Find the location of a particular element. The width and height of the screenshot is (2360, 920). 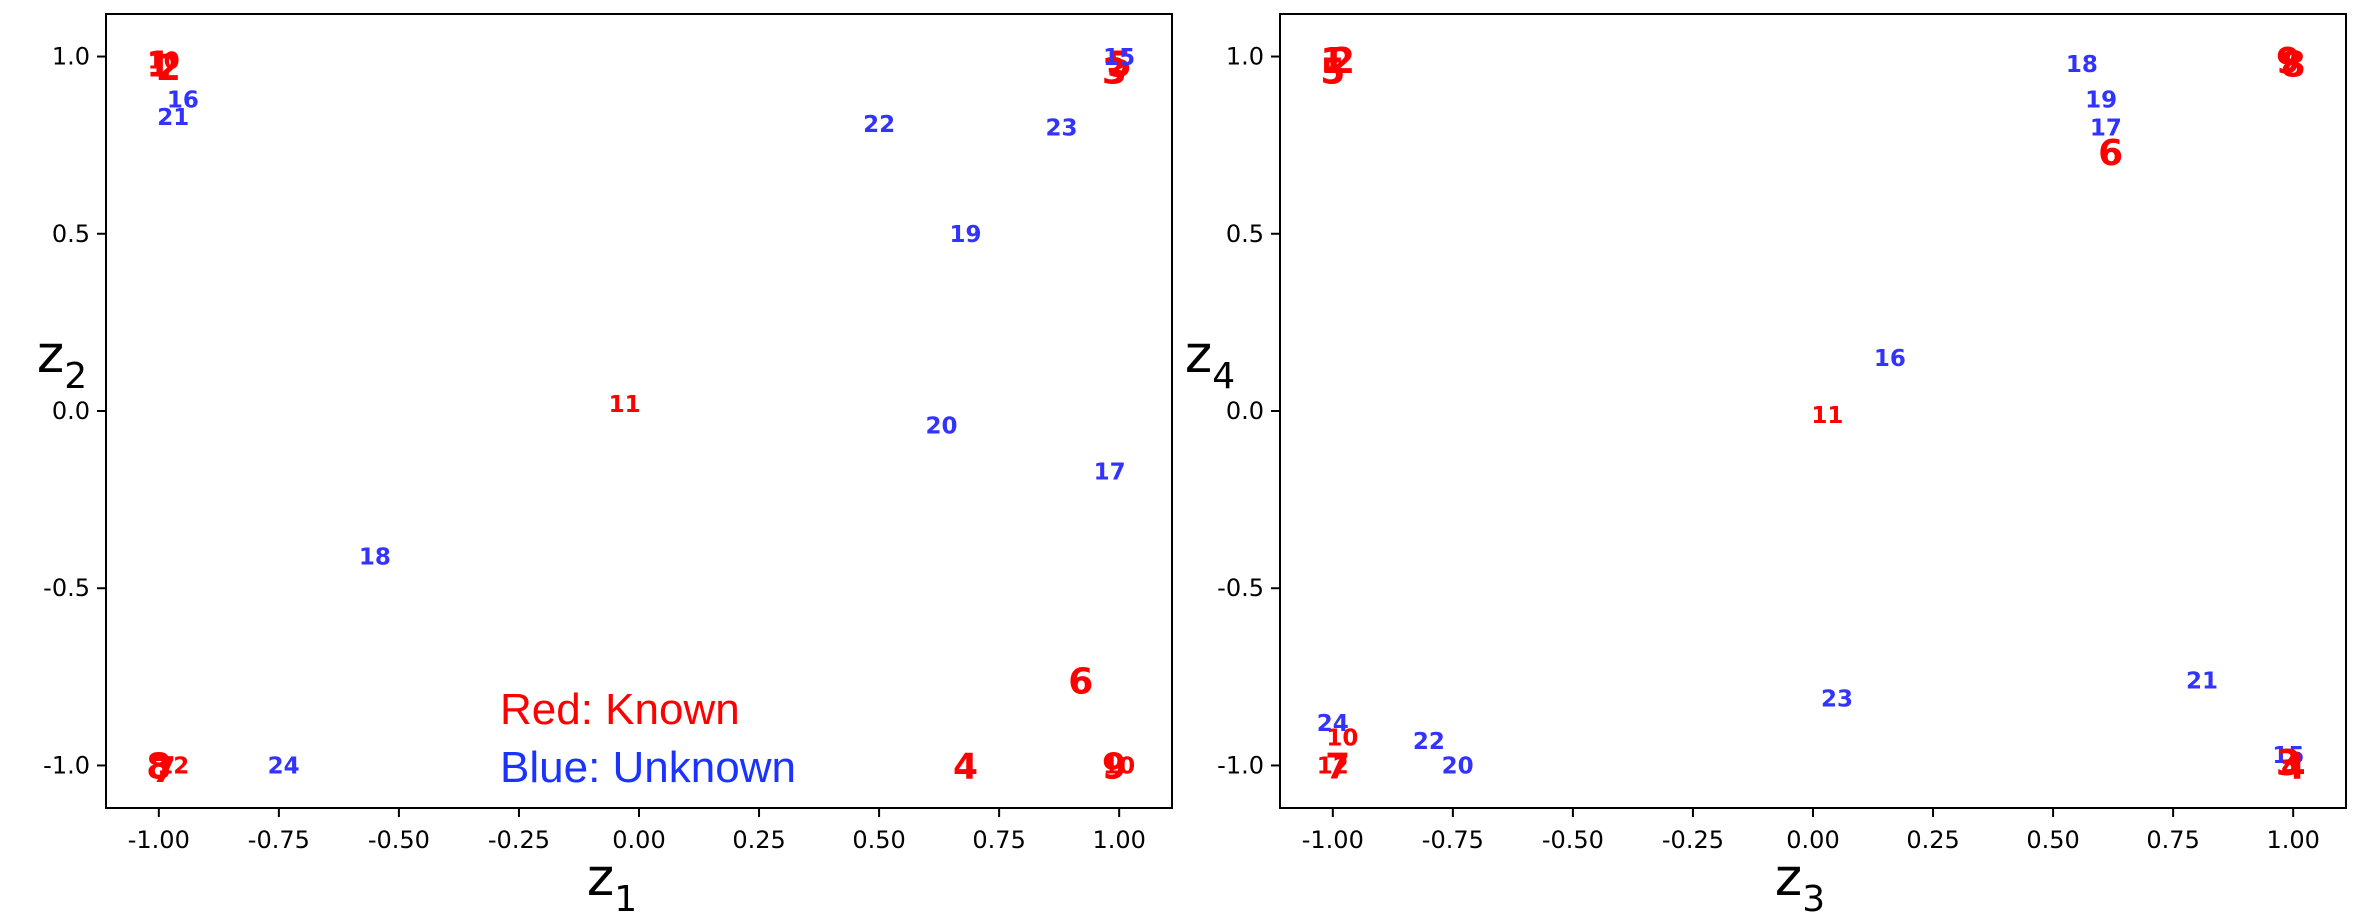

legend-unknown-label: Blue: Unknown is located at coordinates (648, 767).